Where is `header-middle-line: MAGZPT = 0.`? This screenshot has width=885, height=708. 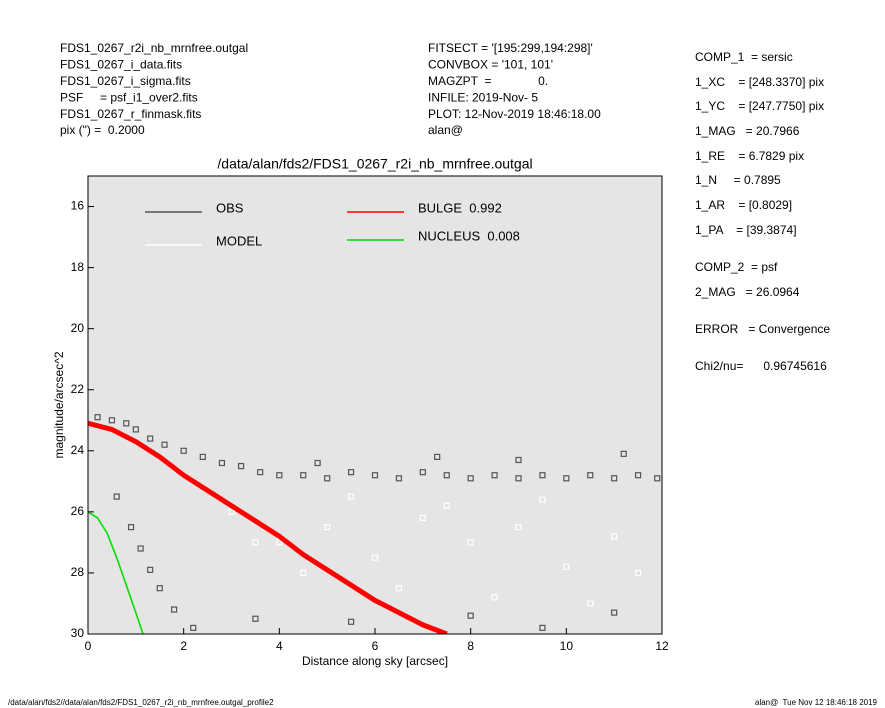
header-middle-line: MAGZPT = 0. is located at coordinates (488, 81).